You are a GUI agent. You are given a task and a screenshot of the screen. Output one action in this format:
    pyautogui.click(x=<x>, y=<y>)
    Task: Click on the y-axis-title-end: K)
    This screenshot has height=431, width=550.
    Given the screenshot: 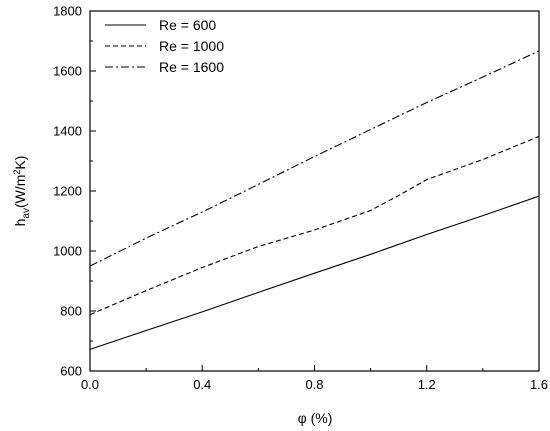 What is the action you would take?
    pyautogui.click(x=20, y=163)
    